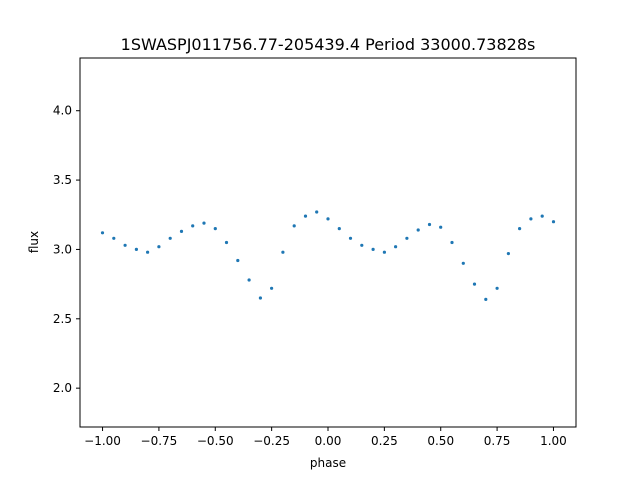  I want to click on y-tick-label: 3.0, so click(62, 249).